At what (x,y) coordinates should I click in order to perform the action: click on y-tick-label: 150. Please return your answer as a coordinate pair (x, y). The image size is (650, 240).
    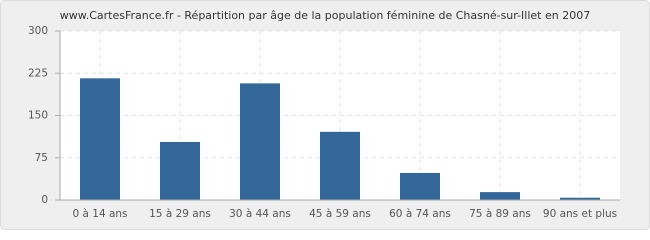
    Looking at the image, I should click on (38, 116).